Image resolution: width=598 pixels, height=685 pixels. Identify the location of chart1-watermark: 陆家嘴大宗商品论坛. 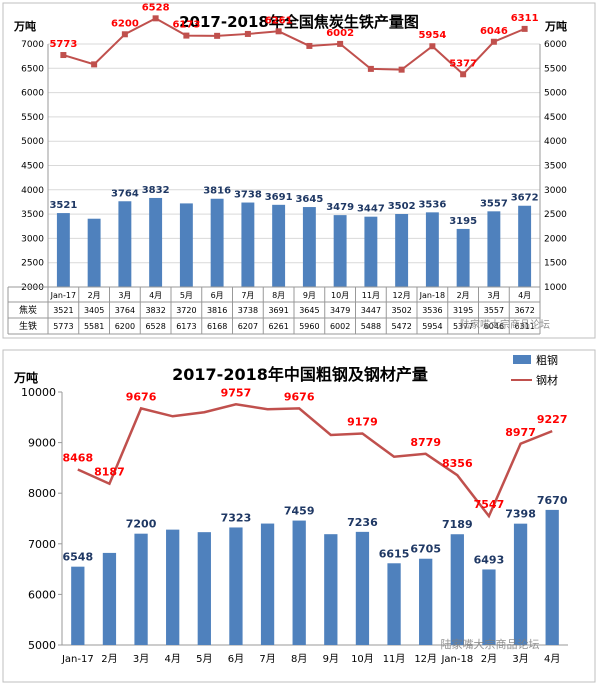
(505, 324).